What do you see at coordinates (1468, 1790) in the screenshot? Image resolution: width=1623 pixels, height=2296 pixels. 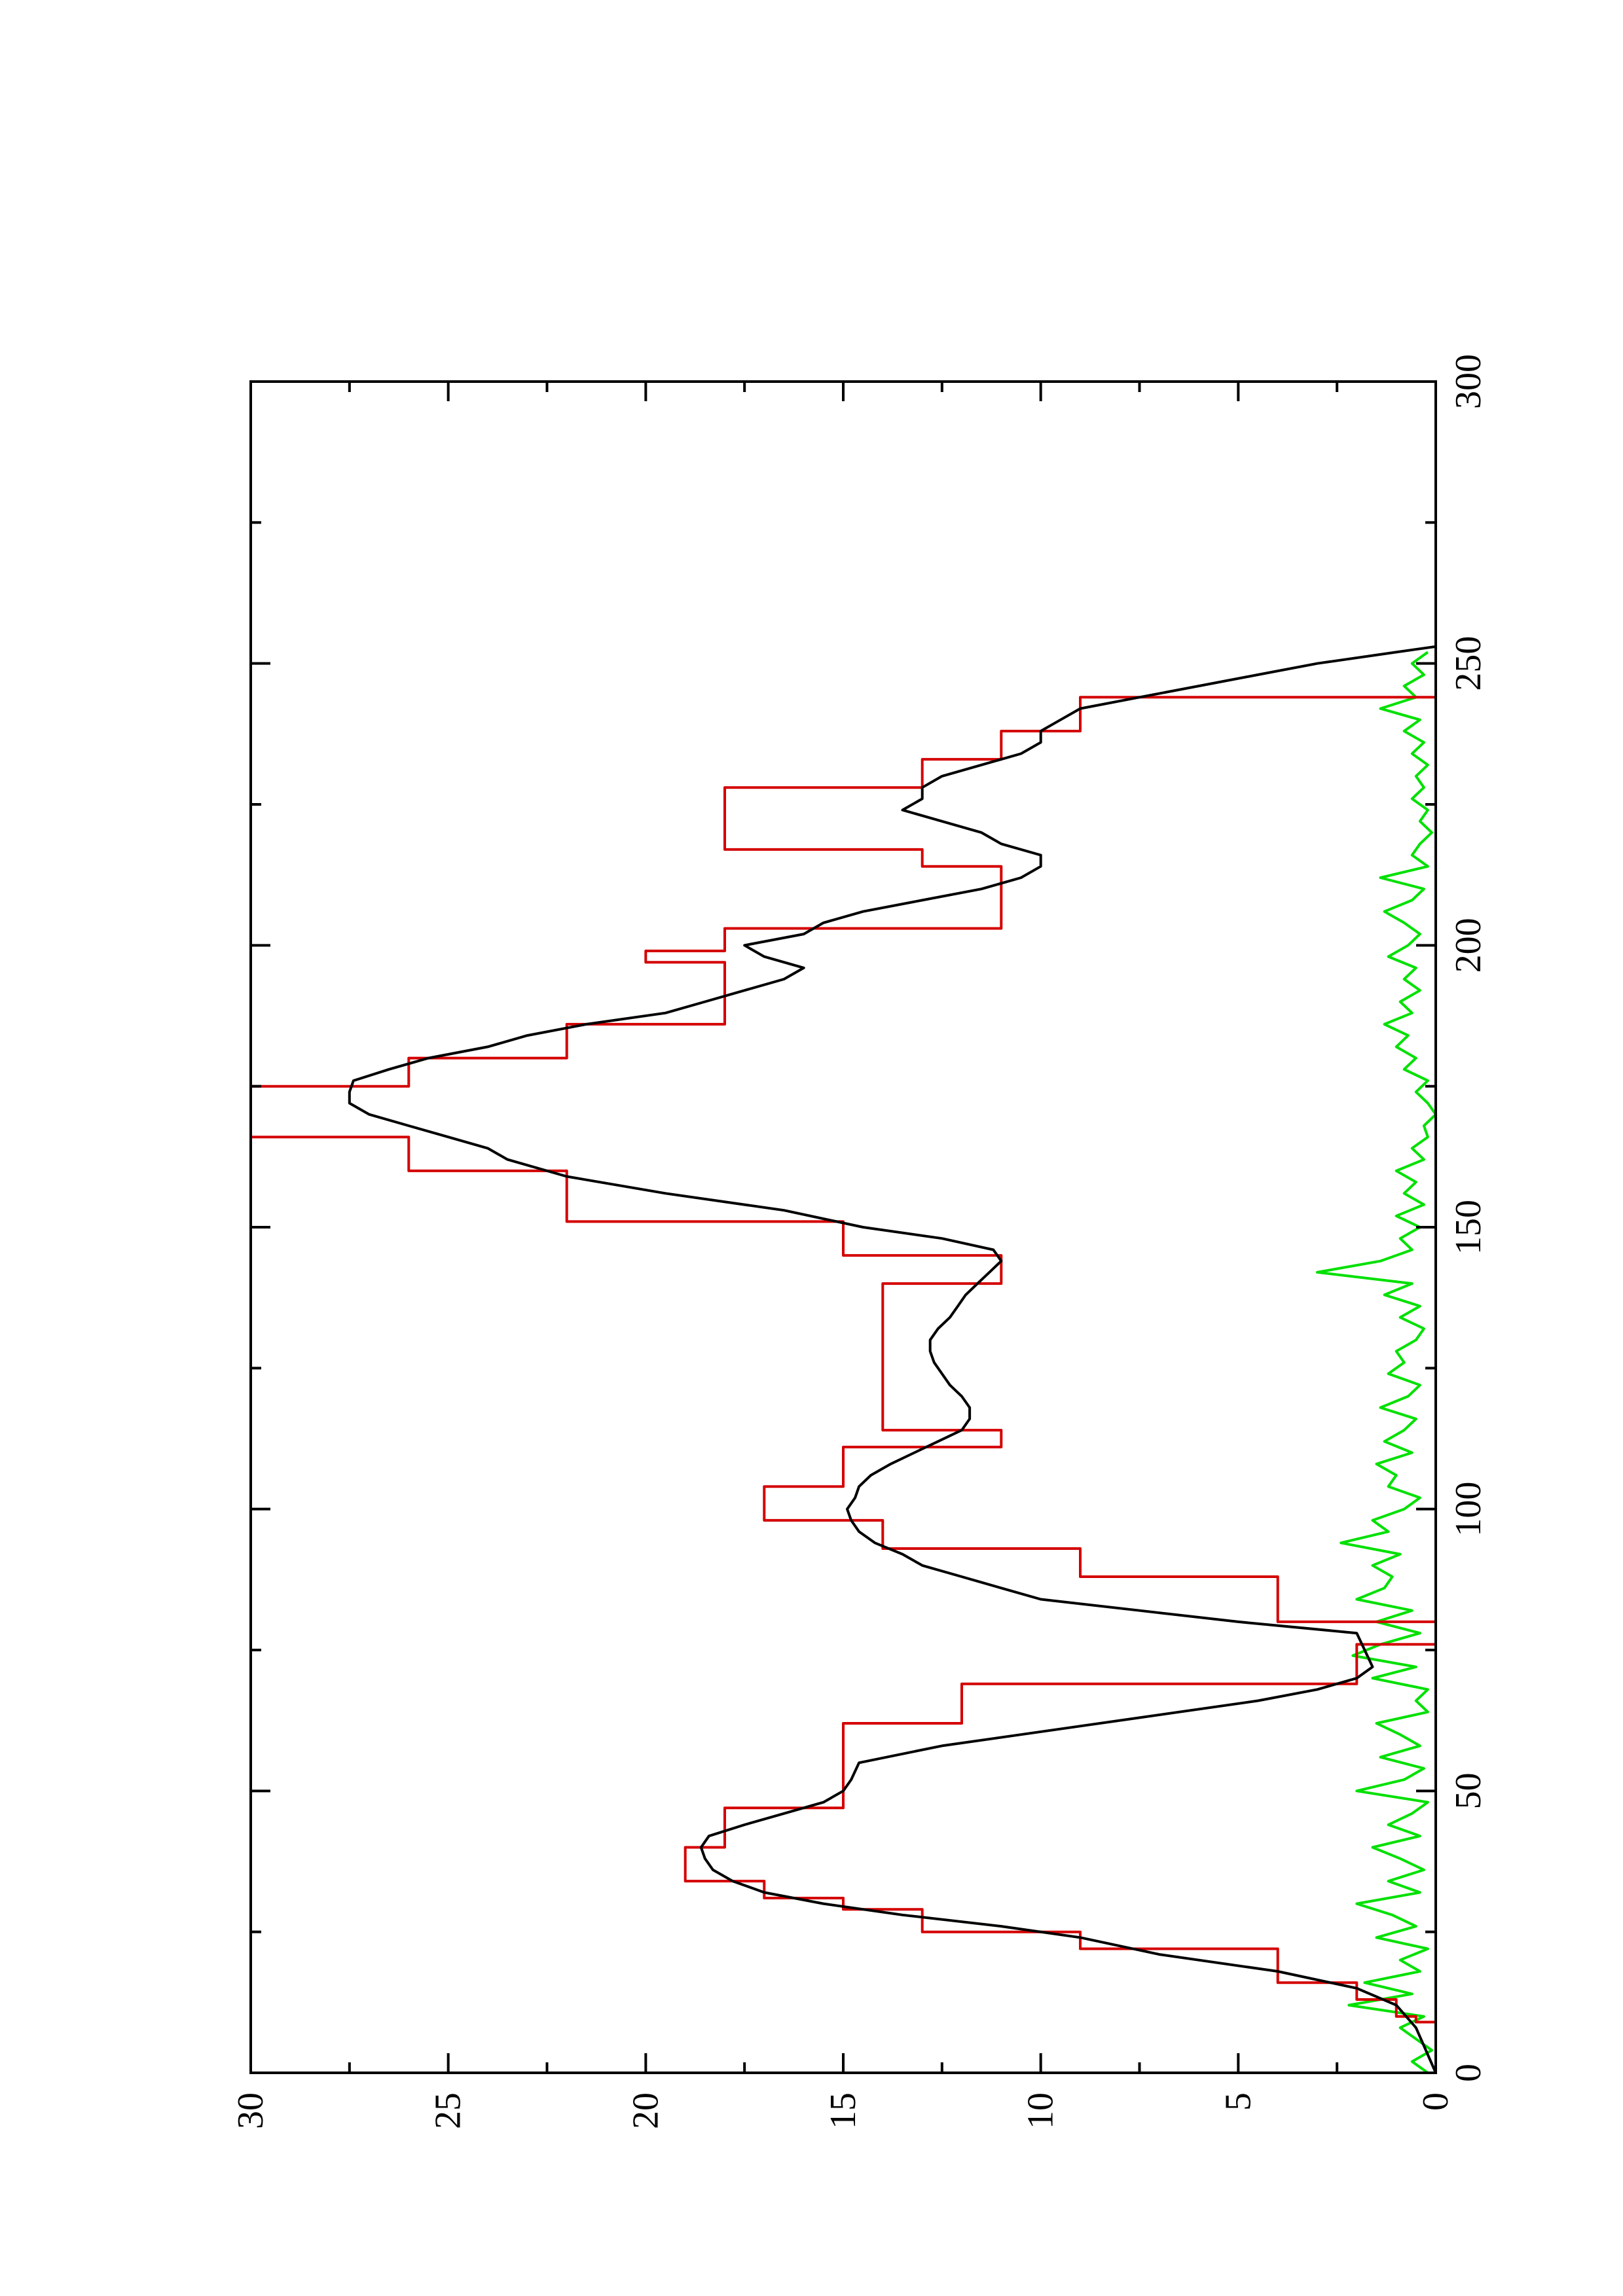 I see `x-tick-label: 50` at bounding box center [1468, 1790].